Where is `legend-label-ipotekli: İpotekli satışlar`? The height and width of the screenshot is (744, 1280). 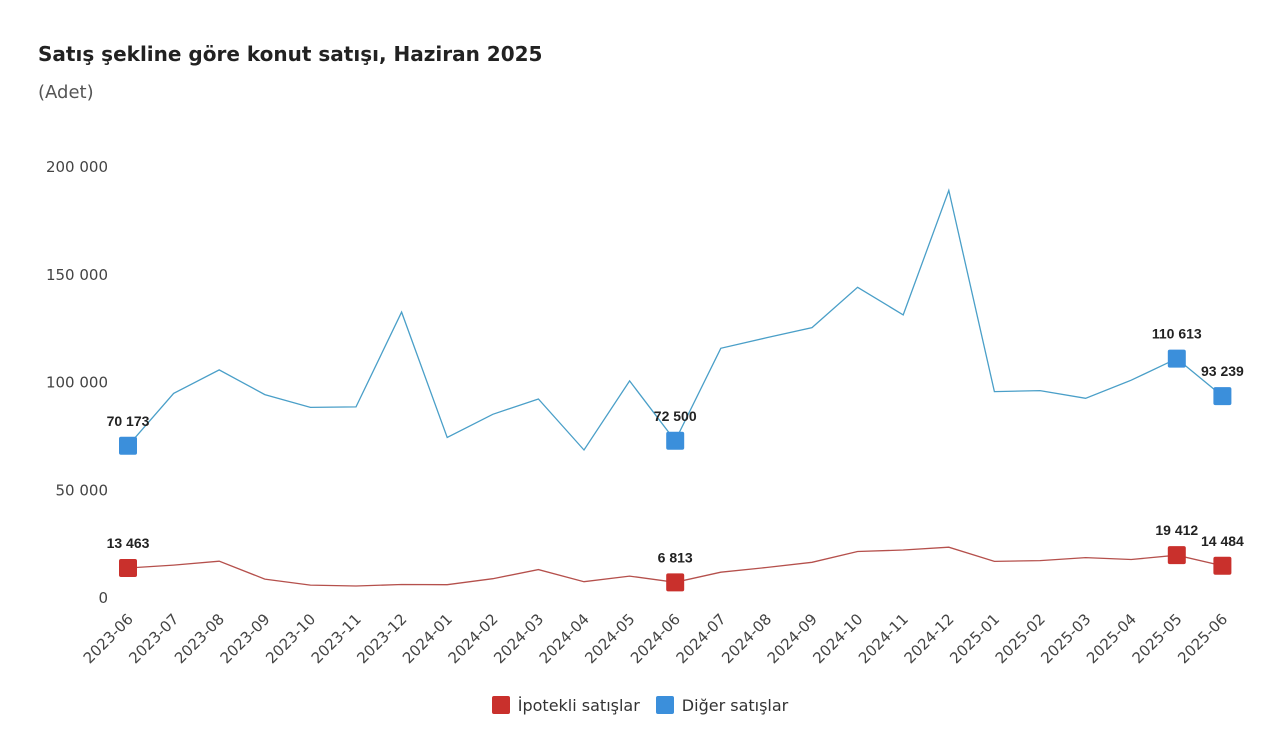
legend-label-ipotekli: İpotekli satışlar is located at coordinates (578, 705).